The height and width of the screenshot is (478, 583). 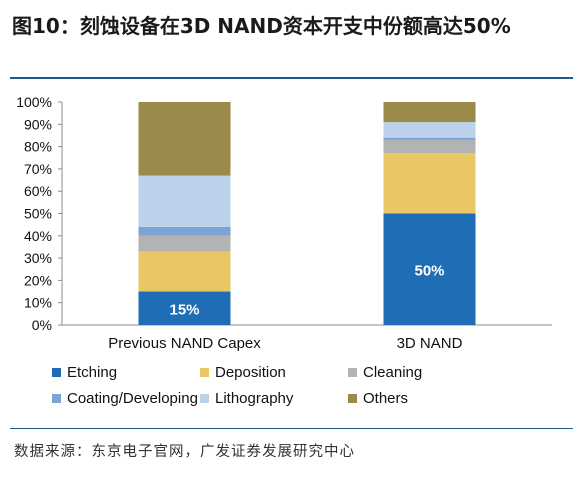 What do you see at coordinates (38, 191) in the screenshot?
I see `y-tick-label: 60%` at bounding box center [38, 191].